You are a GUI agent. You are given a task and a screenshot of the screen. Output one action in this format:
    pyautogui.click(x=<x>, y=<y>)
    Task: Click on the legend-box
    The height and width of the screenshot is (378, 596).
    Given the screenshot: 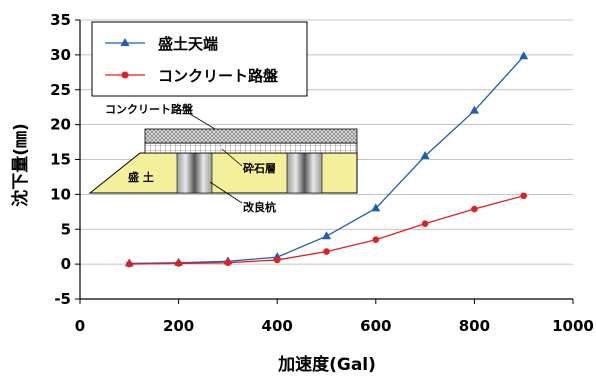 What is the action you would take?
    pyautogui.click(x=199, y=59)
    